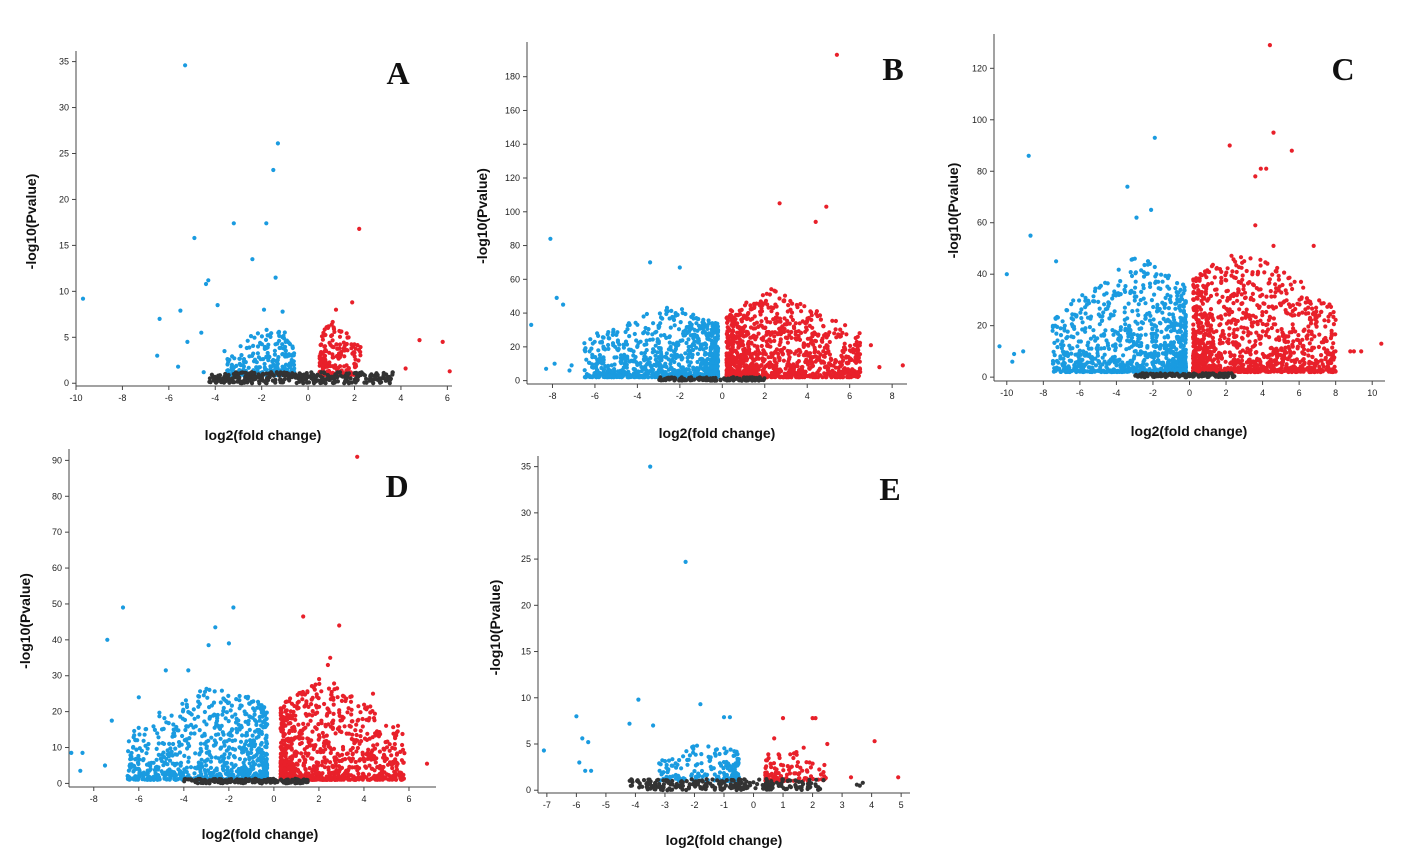  What do you see at coordinates (512, 77) in the screenshot?
I see `y-tick-label: 180` at bounding box center [512, 77].